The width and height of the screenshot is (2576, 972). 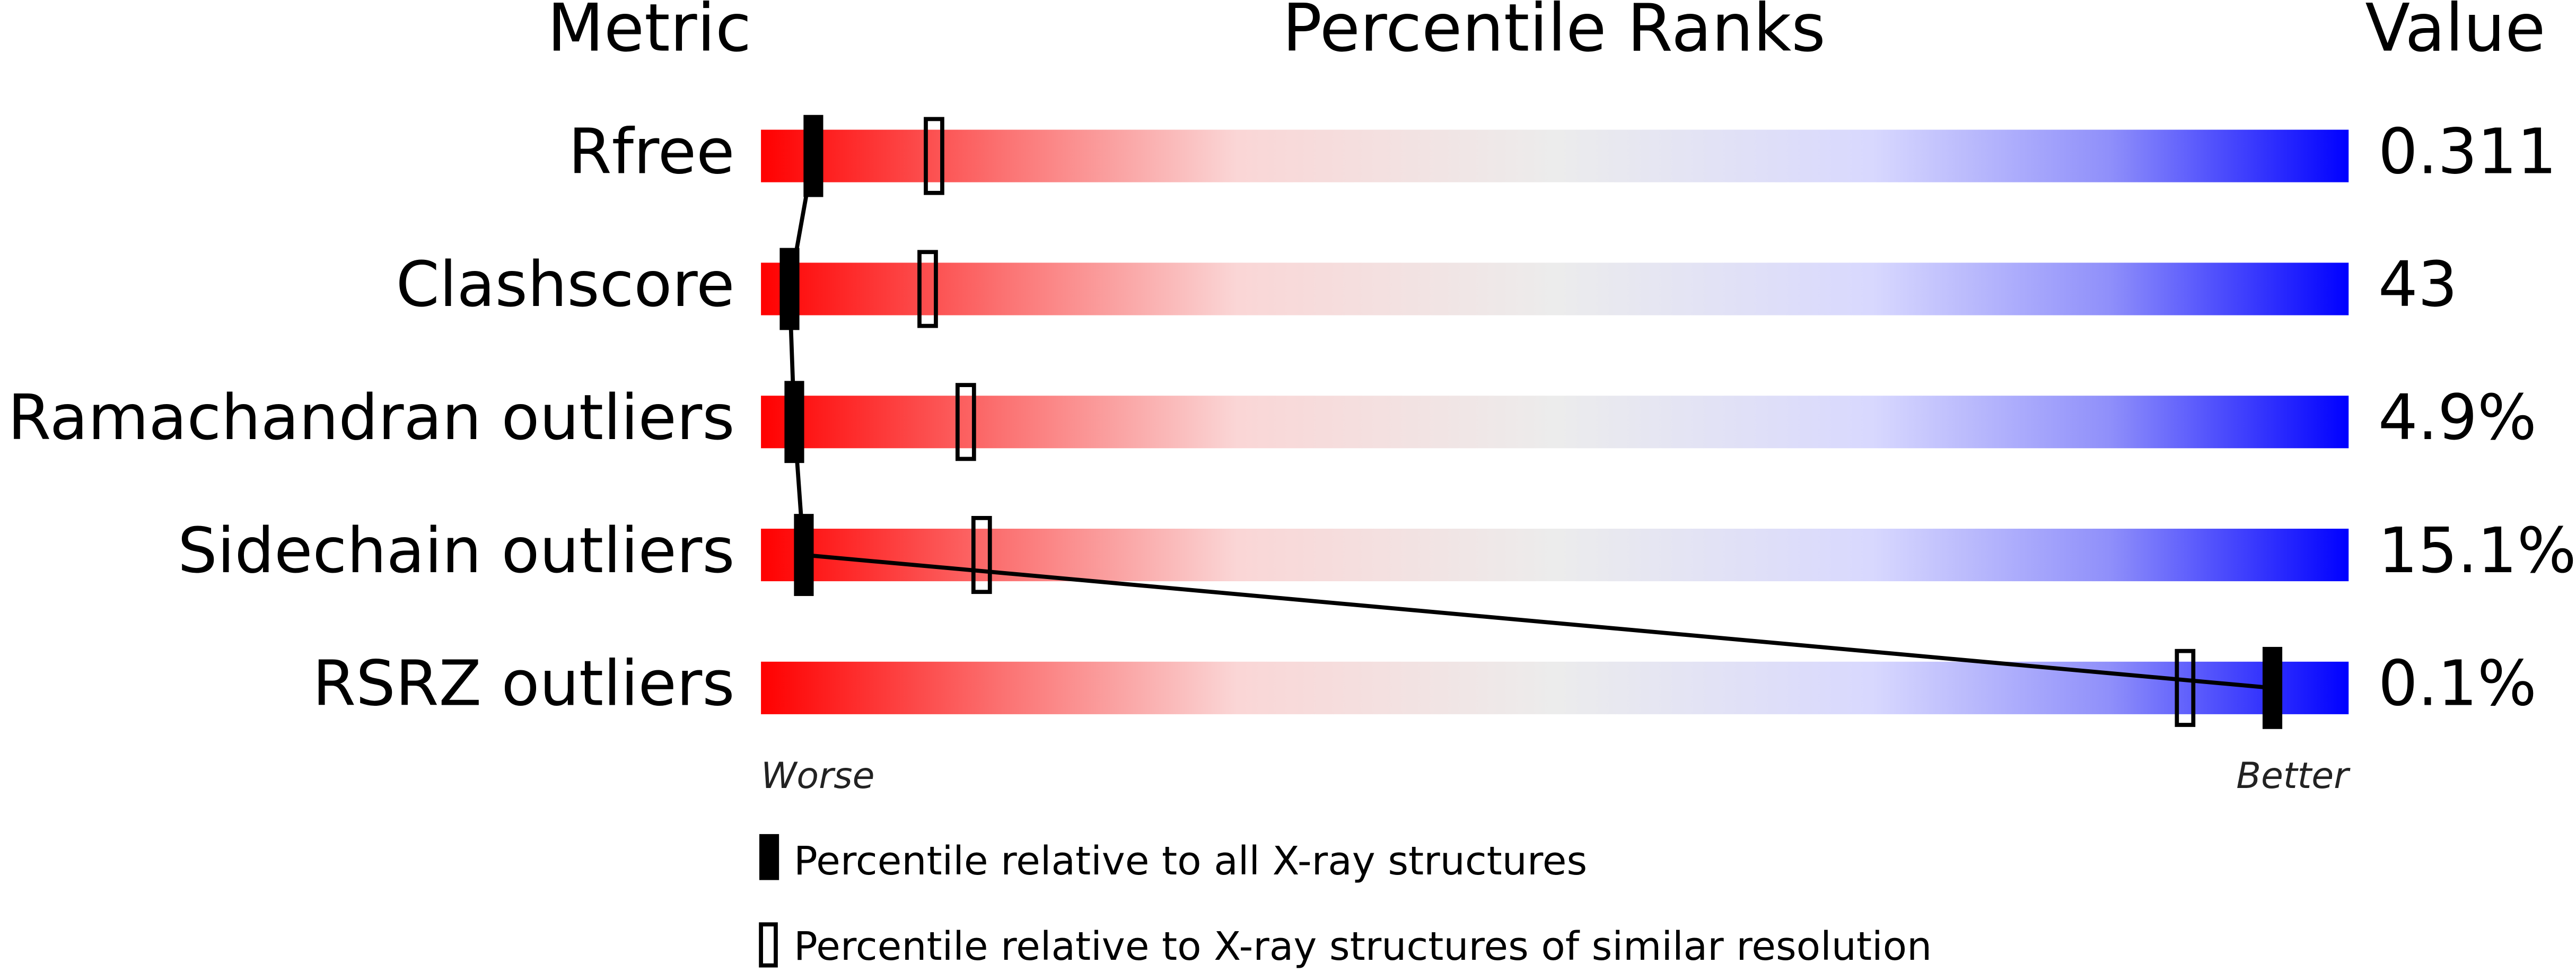 What do you see at coordinates (371, 417) in the screenshot?
I see `metric-label: Ramachandran outliers` at bounding box center [371, 417].